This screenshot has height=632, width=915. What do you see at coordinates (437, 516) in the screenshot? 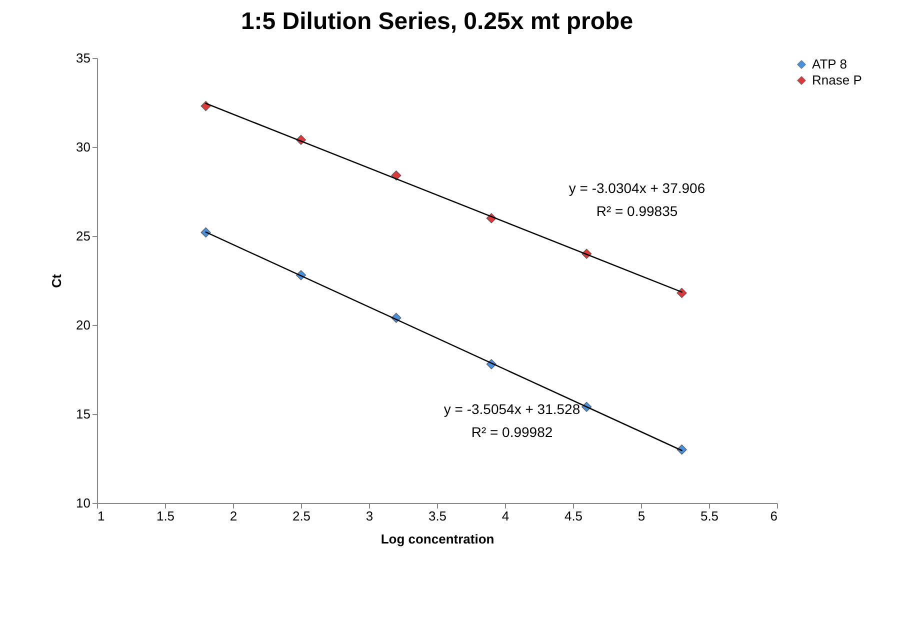
I see `x-tick-label: 3.5` at bounding box center [437, 516].